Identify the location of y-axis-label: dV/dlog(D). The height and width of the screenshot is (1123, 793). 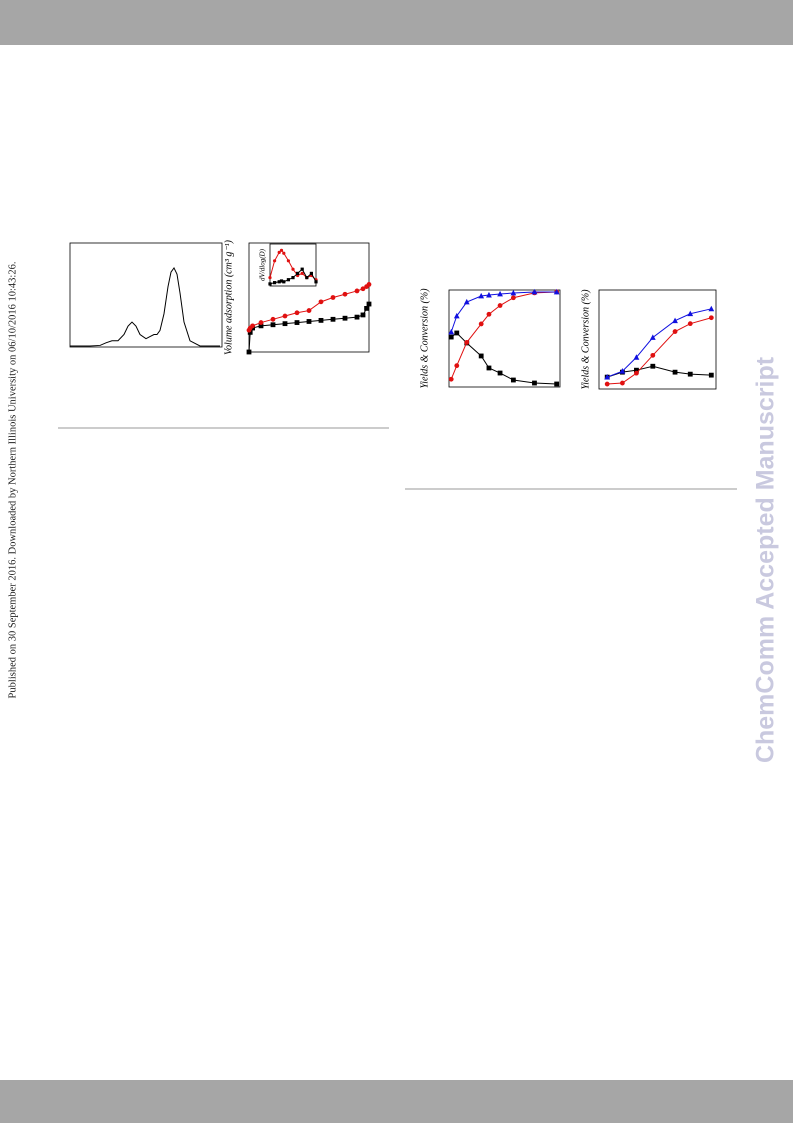
(263, 264).